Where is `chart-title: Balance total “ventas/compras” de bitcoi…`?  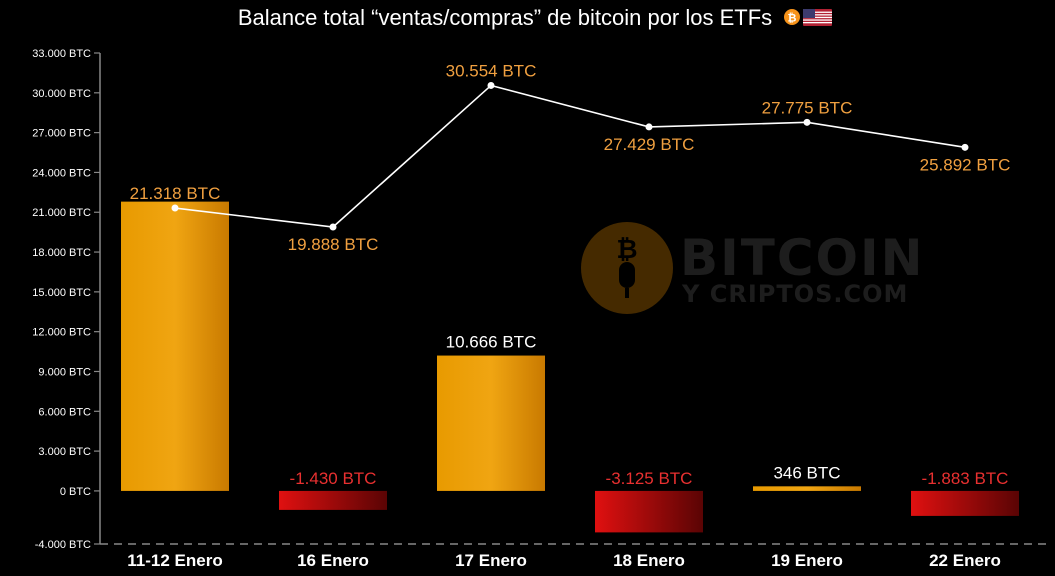
chart-title: Balance total “ventas/compras” de bitcoi… is located at coordinates (505, 17).